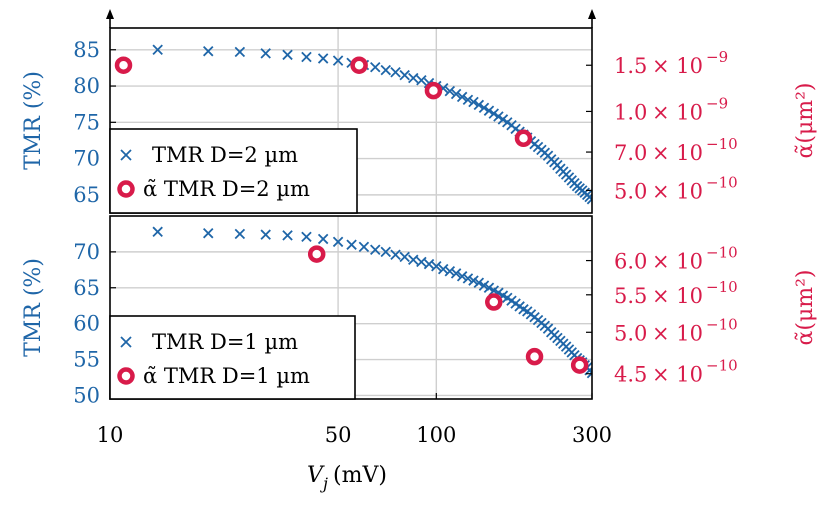 This screenshot has height=509, width=831. I want to click on left-tick-label: 60, so click(86, 324).